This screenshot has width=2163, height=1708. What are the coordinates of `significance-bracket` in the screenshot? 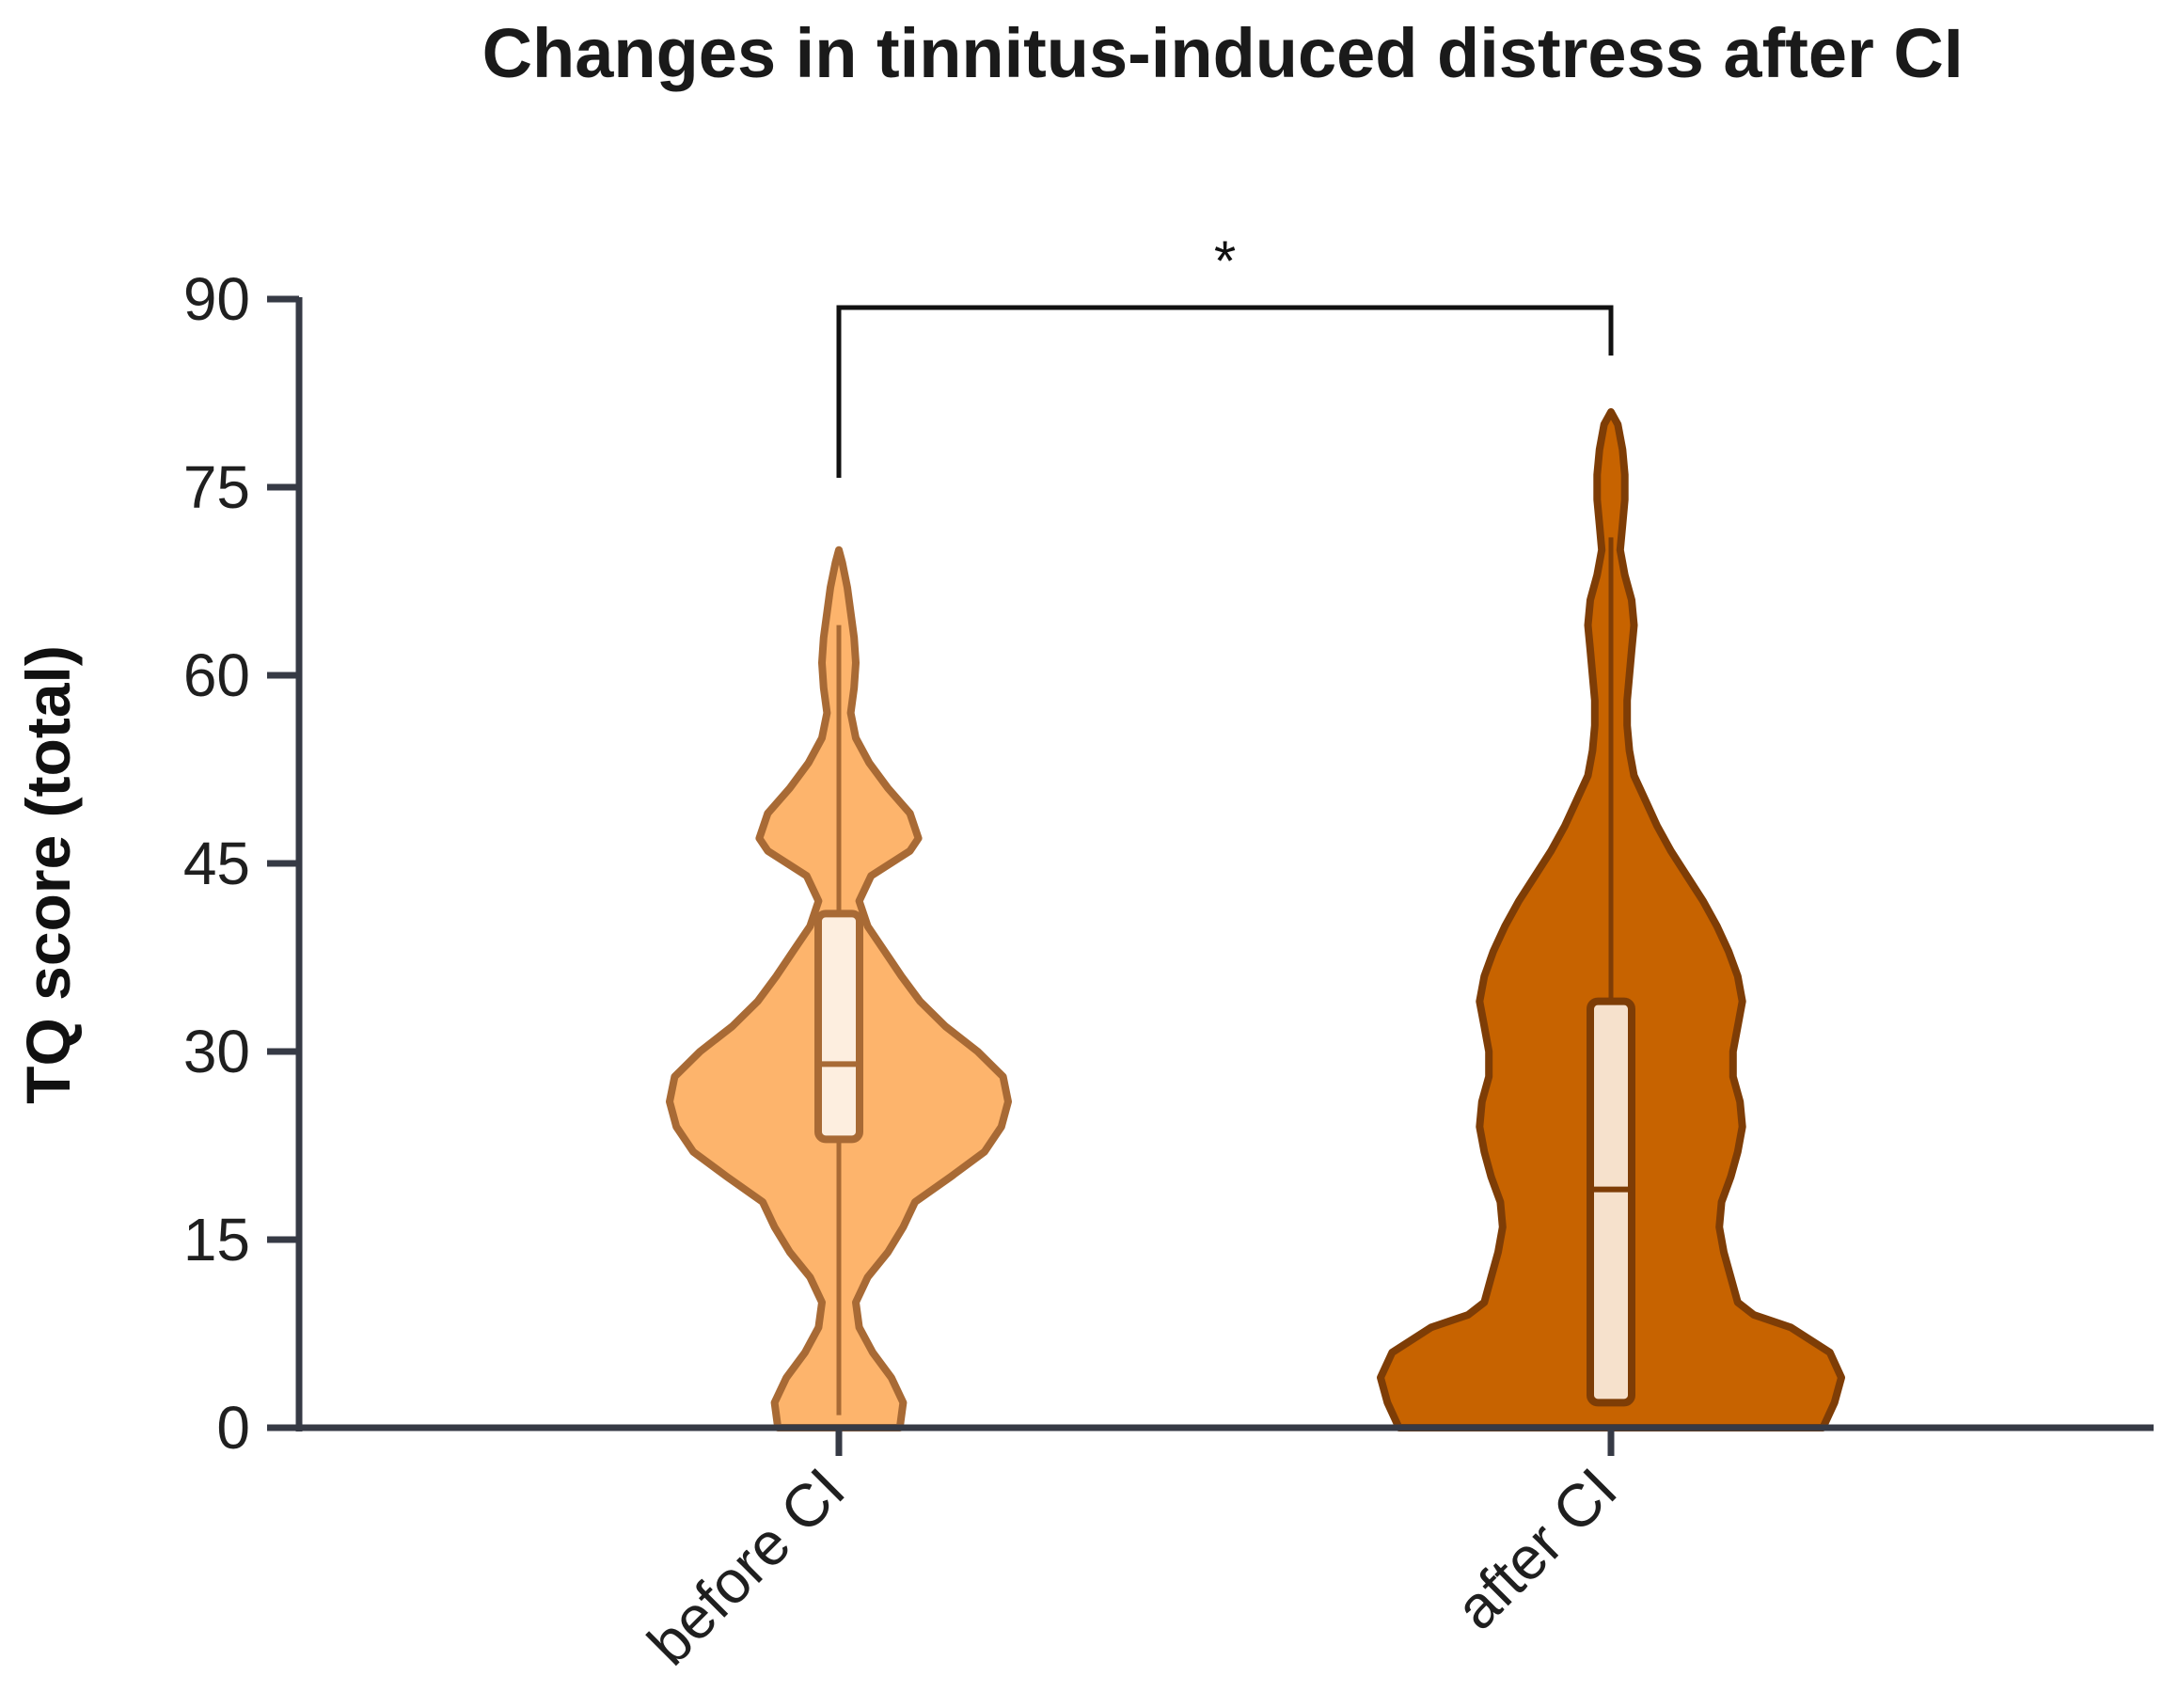 It's located at (1225, 391).